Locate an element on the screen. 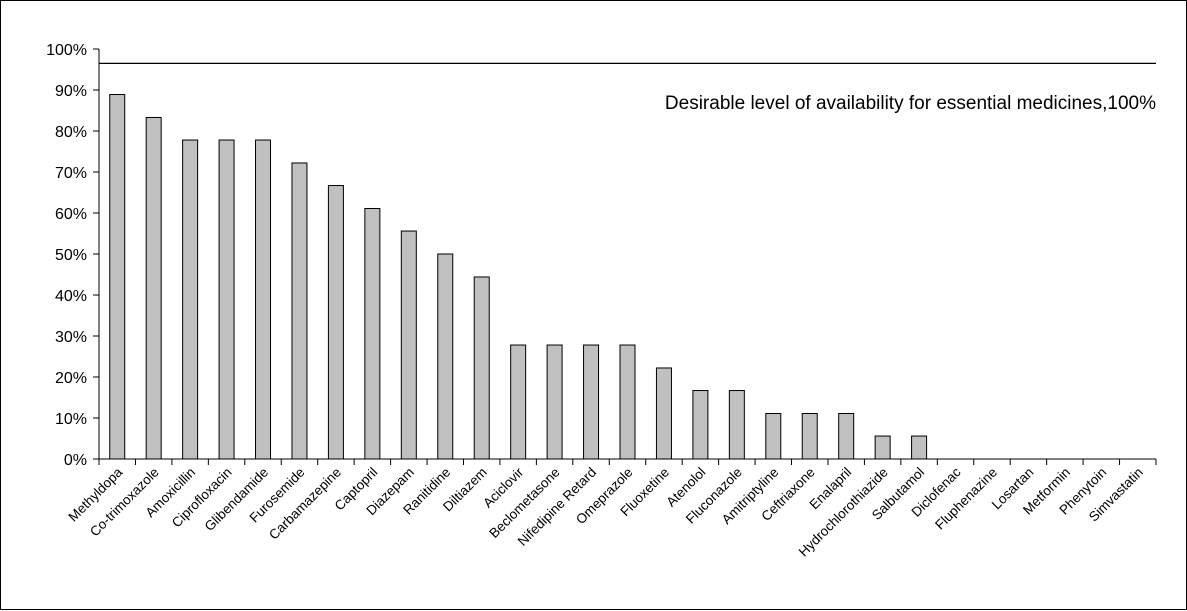 Image resolution: width=1187 pixels, height=611 pixels. y-axis: 0% 10% 20% 30% 40% 50% 60% 70% 80% 90% 100% is located at coordinates (73, 255).